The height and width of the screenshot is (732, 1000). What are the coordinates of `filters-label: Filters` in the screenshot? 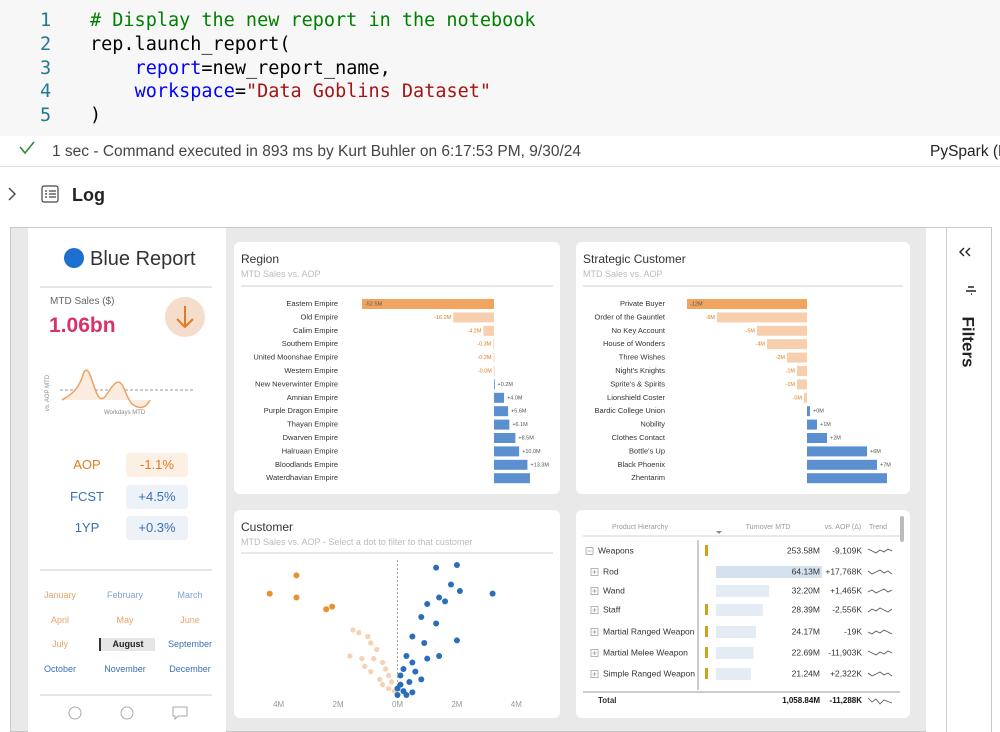 It's located at (968, 342).